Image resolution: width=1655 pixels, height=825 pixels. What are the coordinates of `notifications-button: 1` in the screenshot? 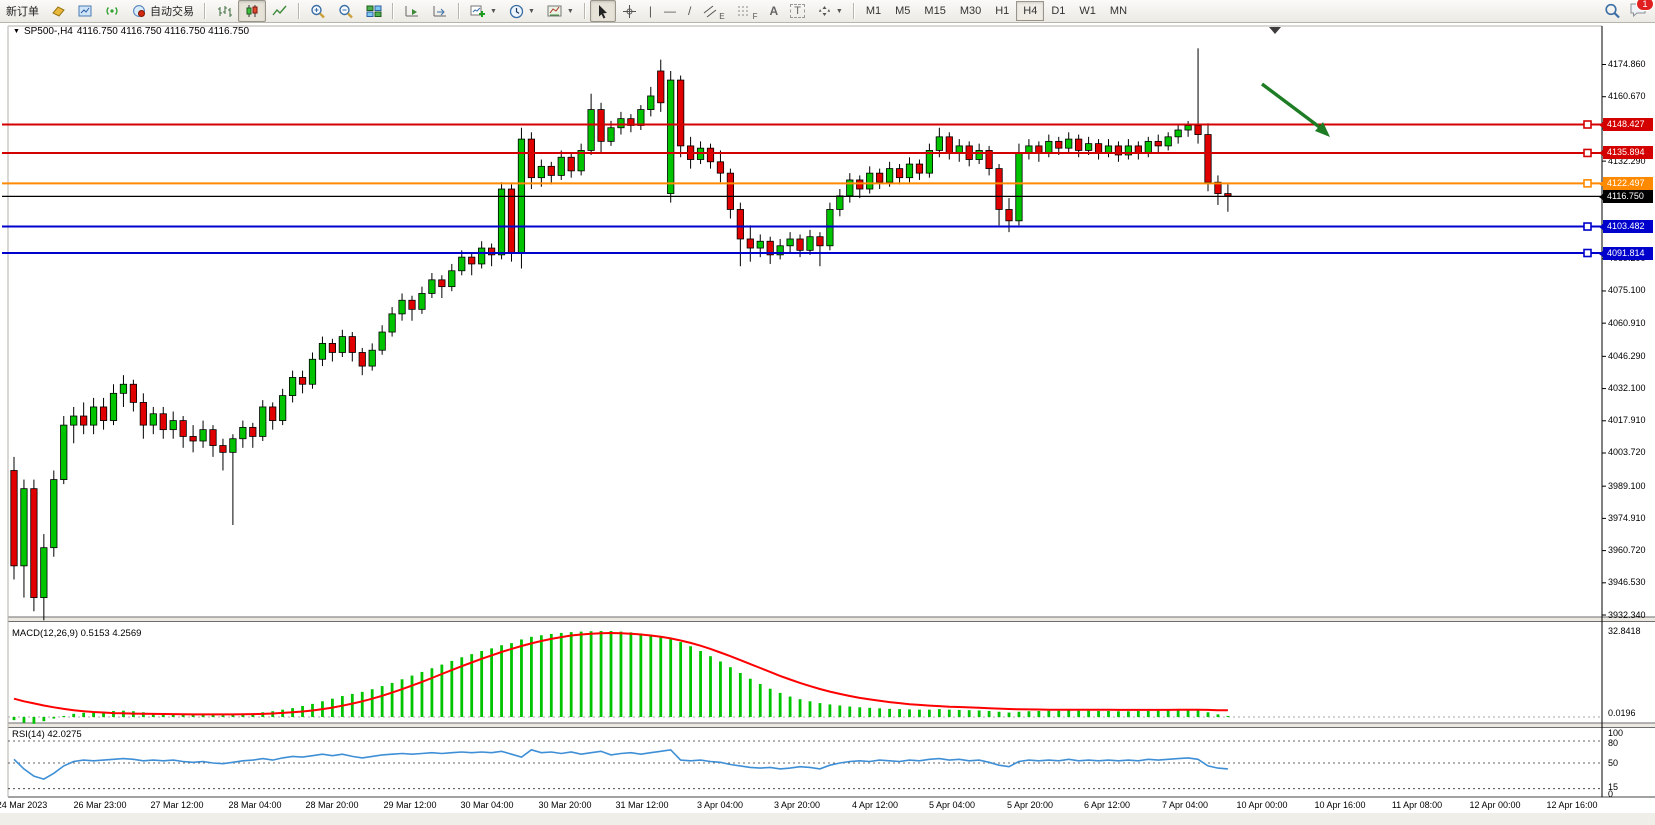 It's located at (1641, 10).